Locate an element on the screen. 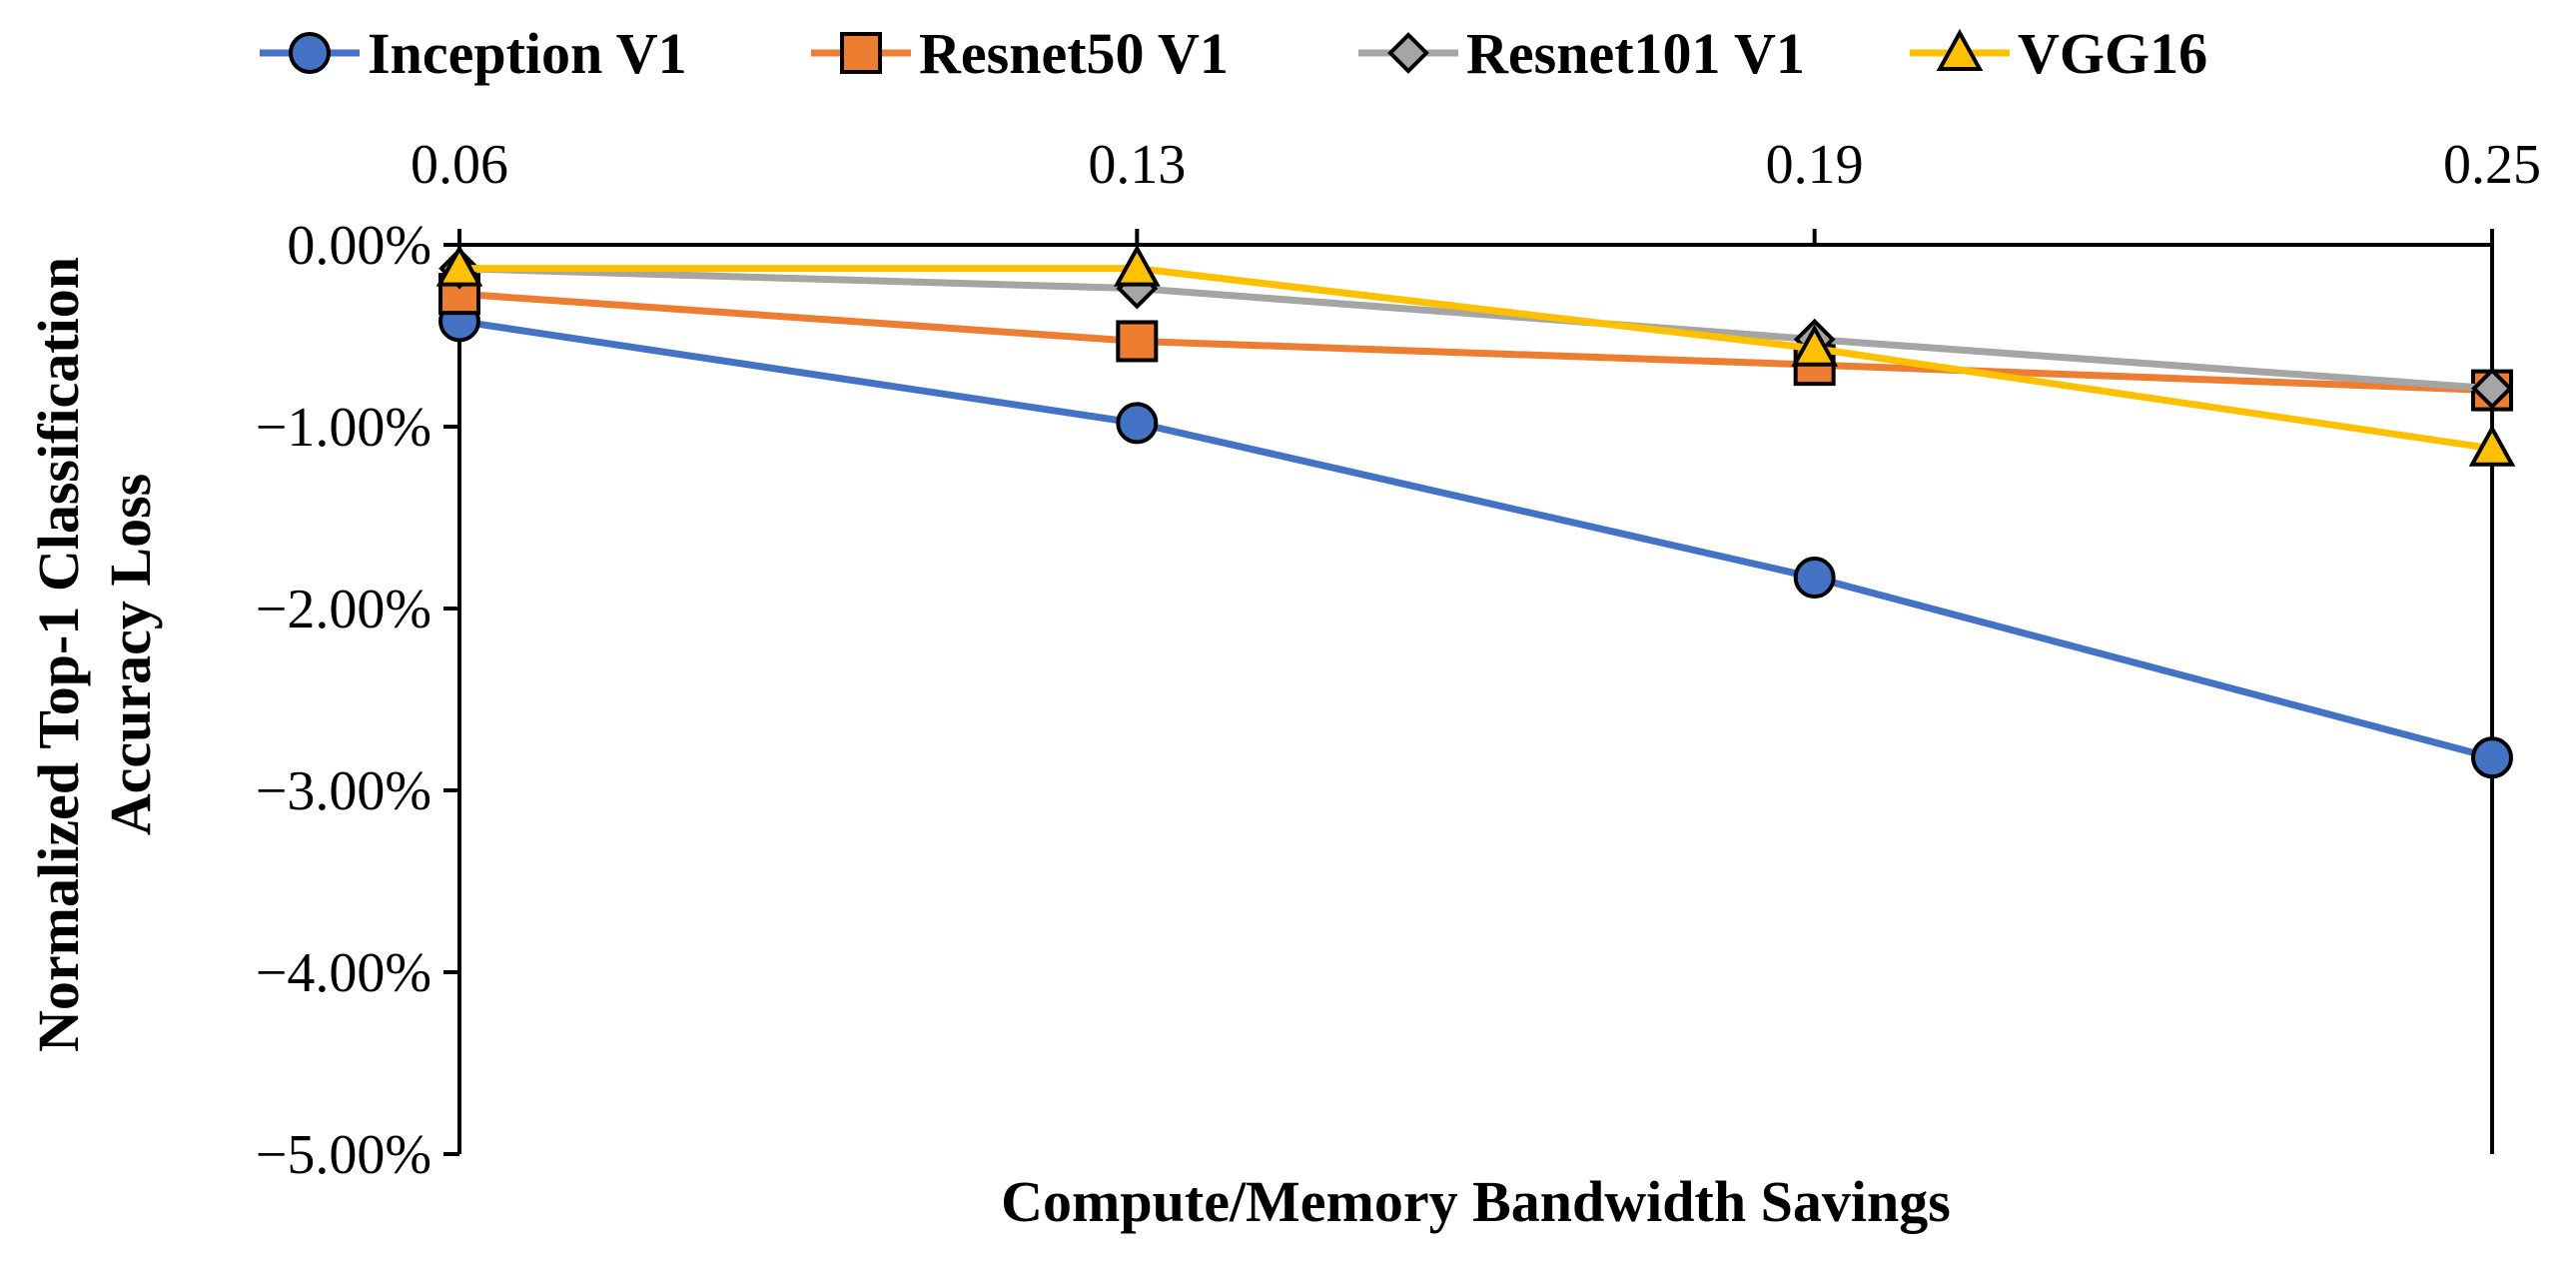 The height and width of the screenshot is (1262, 2576). legend-item: Resnet50 V1 is located at coordinates (1020, 53).